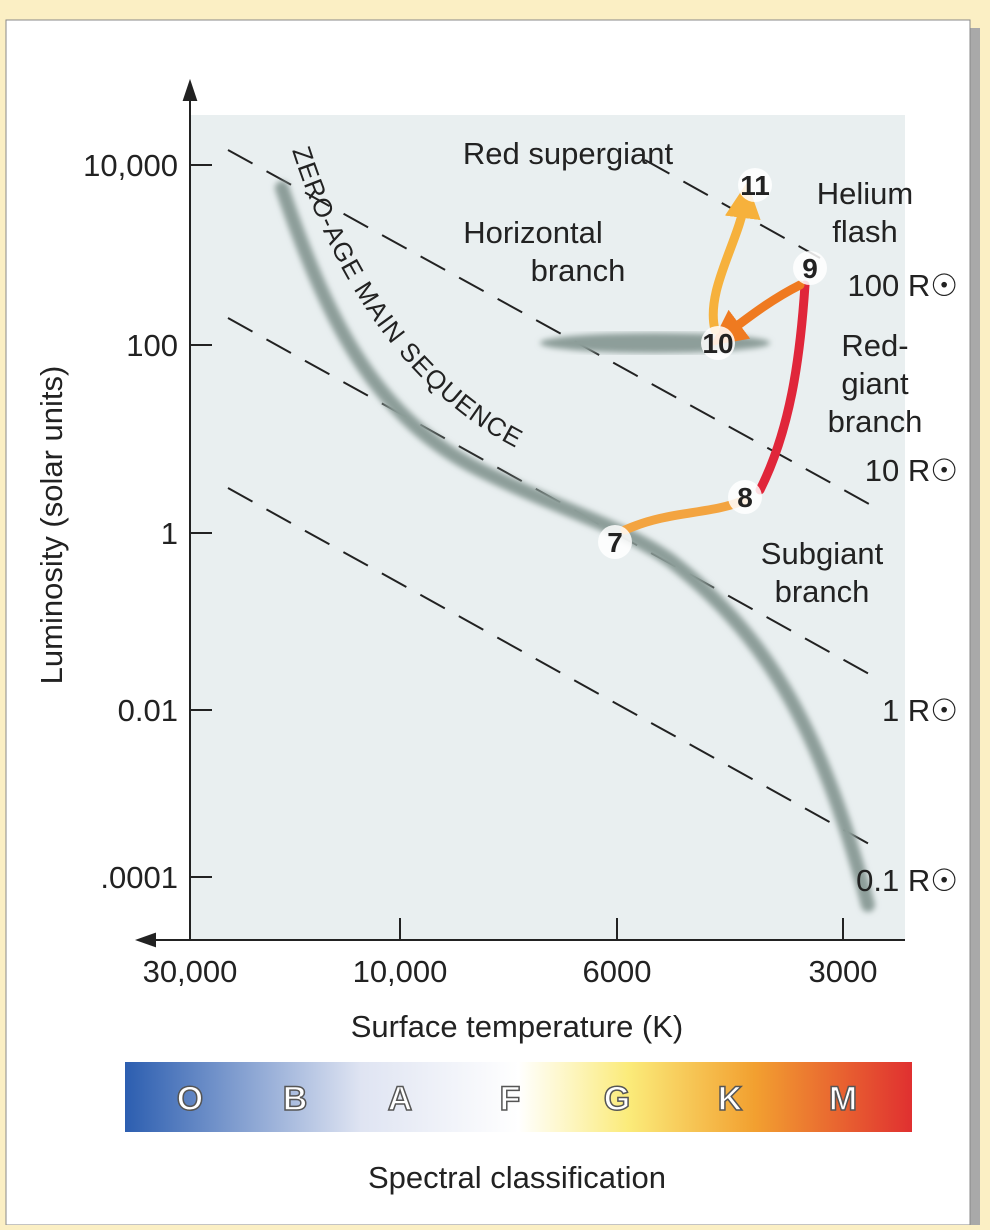  Describe the element at coordinates (617, 1099) in the screenshot. I see `spectral-class: G` at that location.